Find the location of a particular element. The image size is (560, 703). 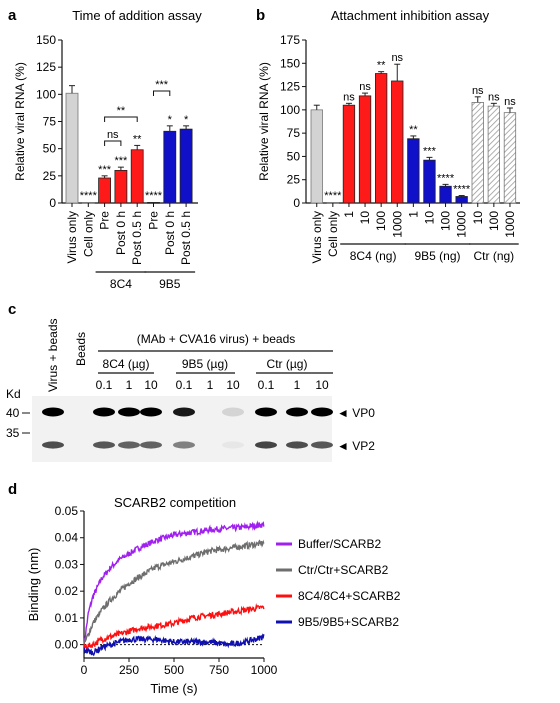

lane-beads-label: Beads is located at coordinates (81, 349).